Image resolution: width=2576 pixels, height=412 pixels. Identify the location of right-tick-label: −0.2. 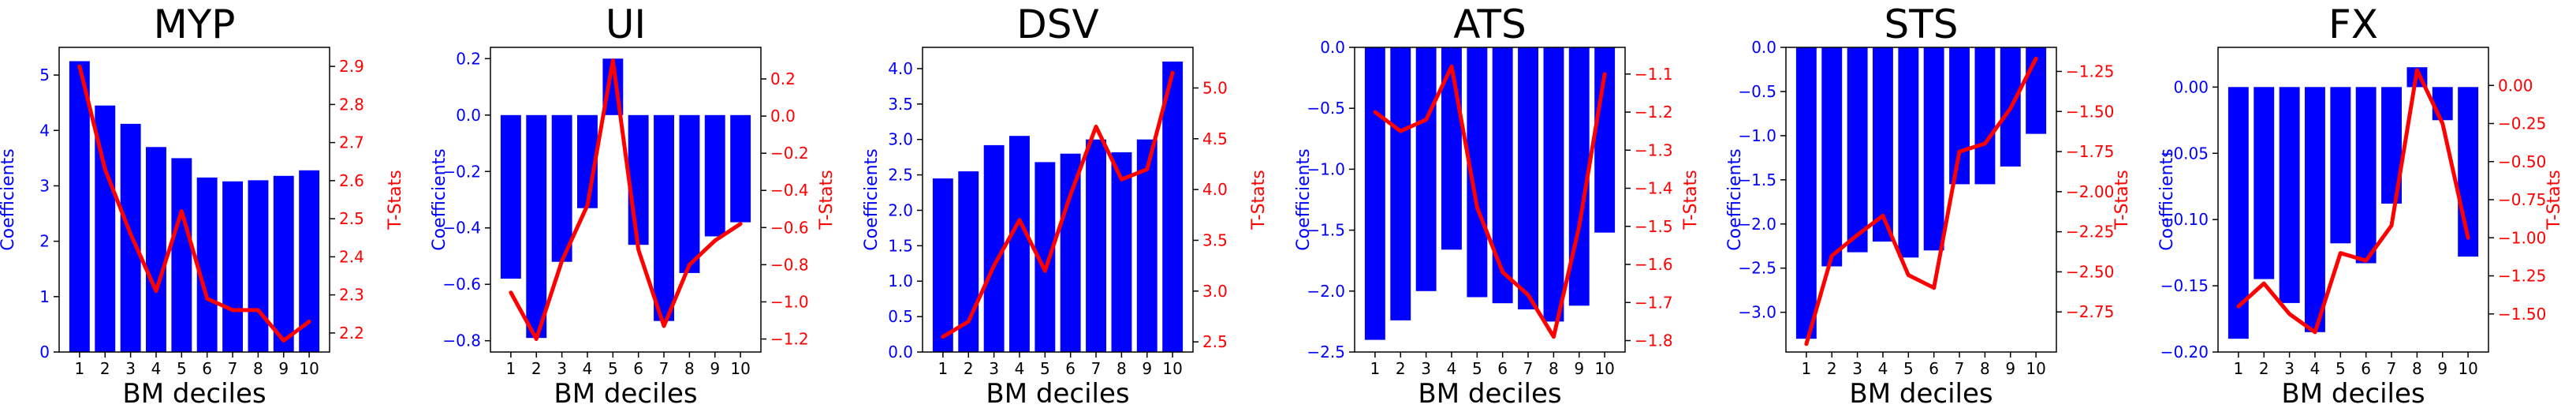
(790, 153).